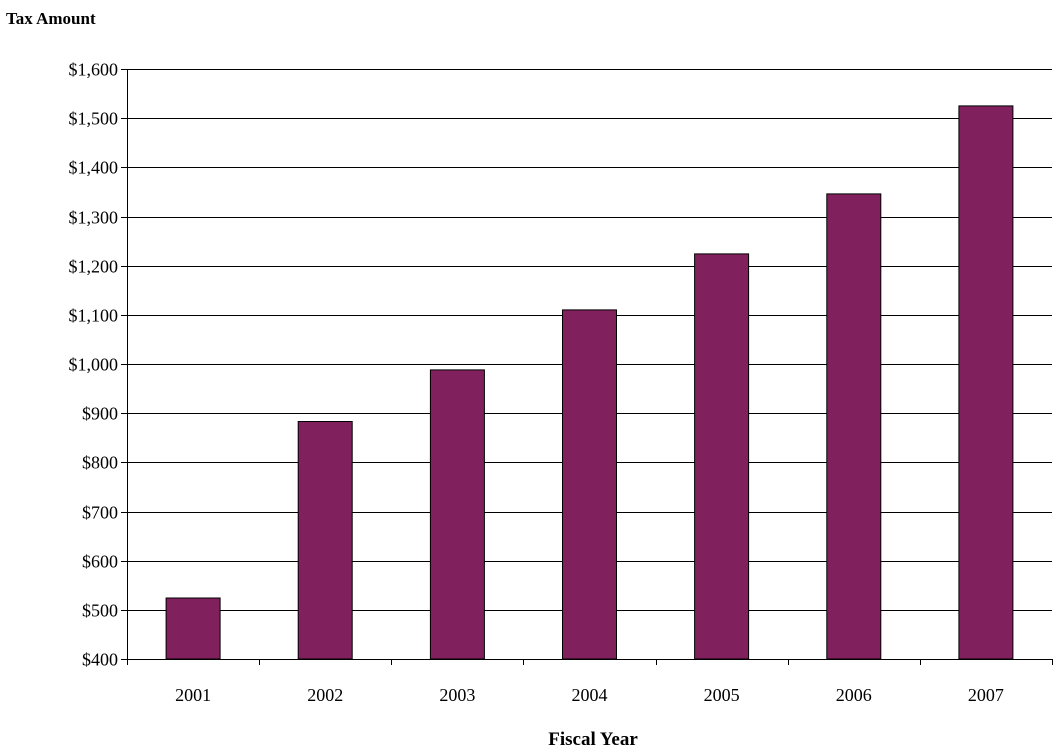  What do you see at coordinates (854, 695) in the screenshot?
I see `x-tick-label: 2006` at bounding box center [854, 695].